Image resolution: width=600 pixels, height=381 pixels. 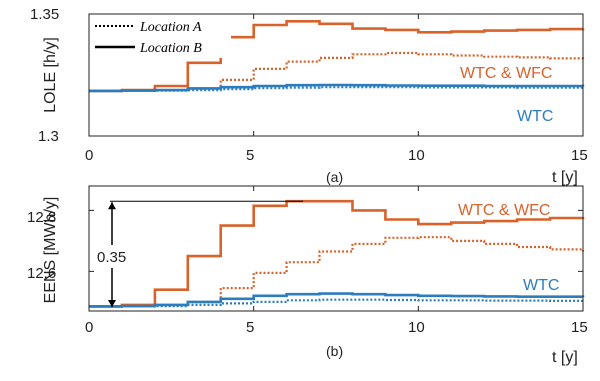 I want to click on panel-b-xtick-5: 5, so click(x=250, y=327).